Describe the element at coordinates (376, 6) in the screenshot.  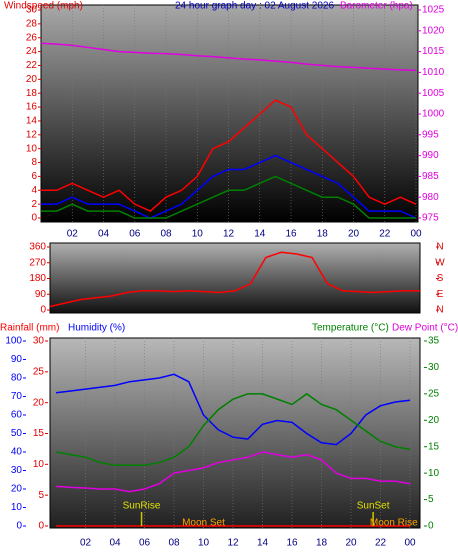
I see `y2-label: Barometer (hpa)` at that location.